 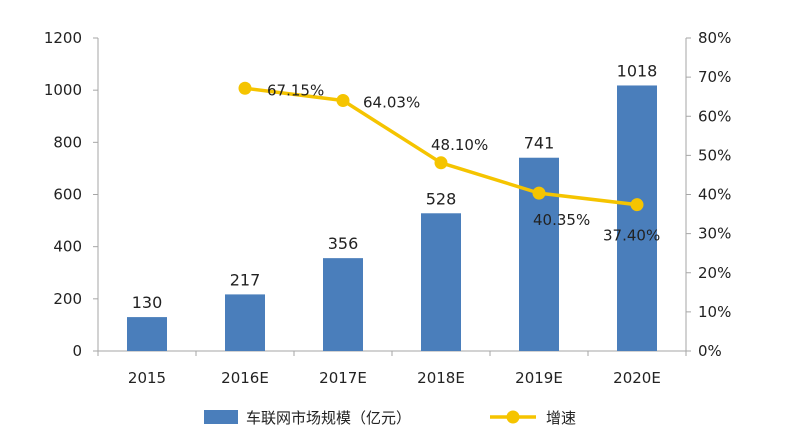 I want to click on bar-value-label: 356, so click(x=343, y=243).